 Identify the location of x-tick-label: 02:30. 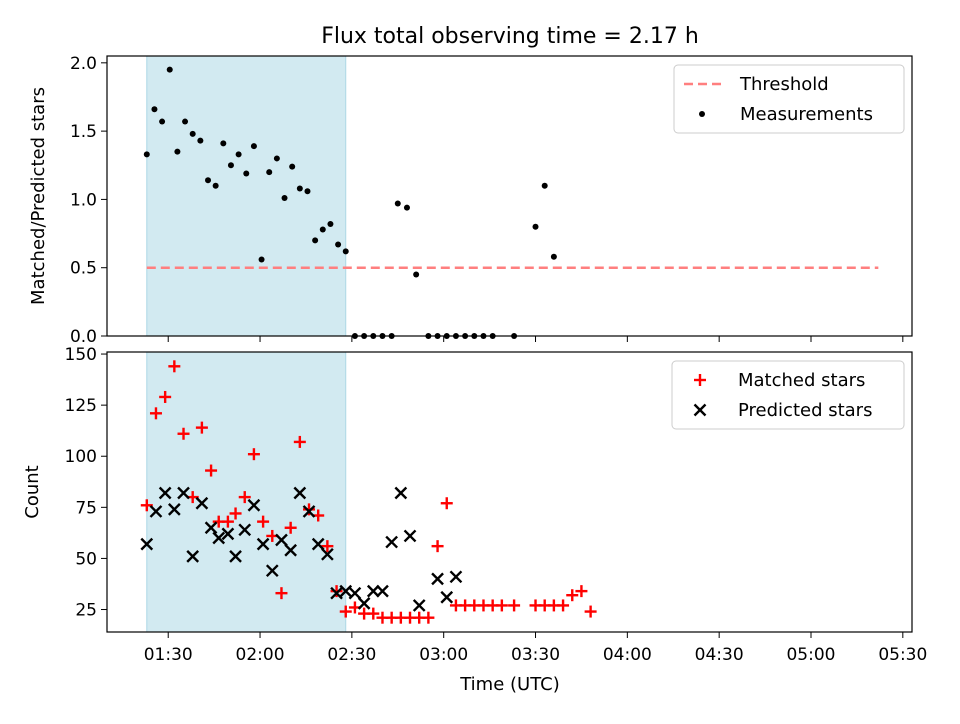
(351, 655).